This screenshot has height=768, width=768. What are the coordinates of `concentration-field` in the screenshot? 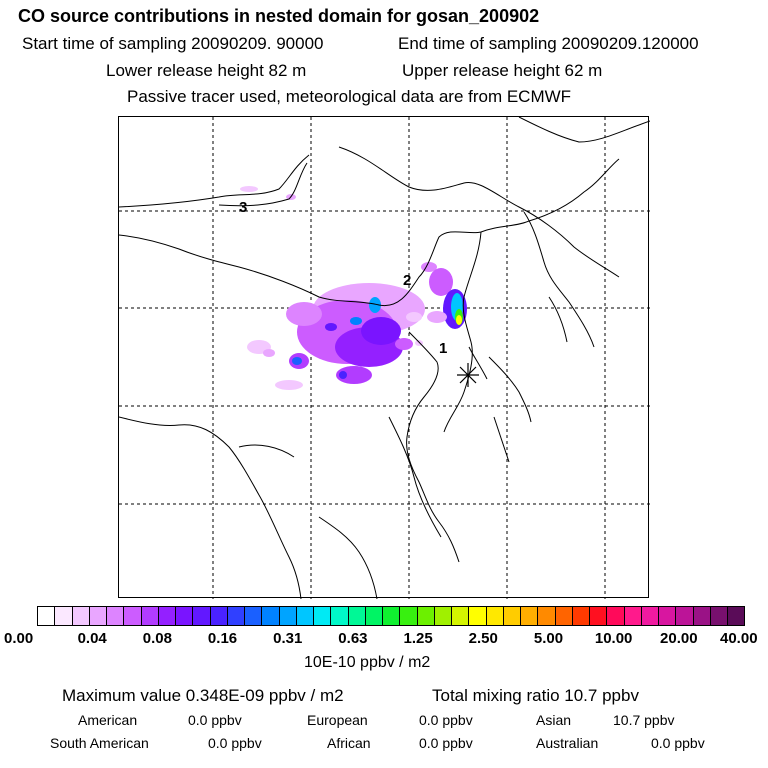 It's located at (353, 288).